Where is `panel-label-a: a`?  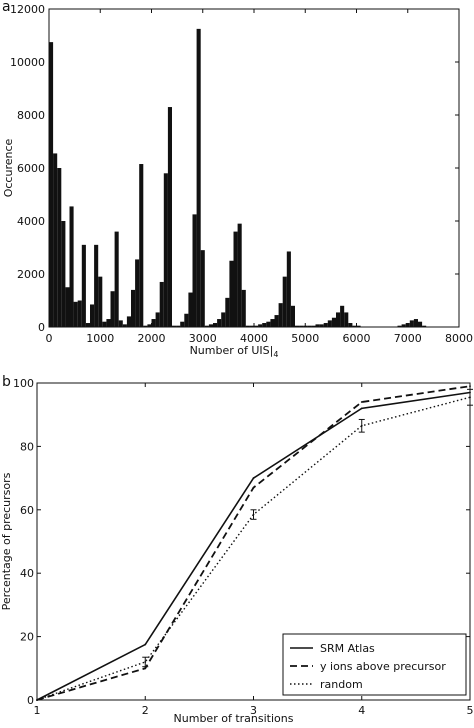
panel-label-a: a is located at coordinates (6, 7).